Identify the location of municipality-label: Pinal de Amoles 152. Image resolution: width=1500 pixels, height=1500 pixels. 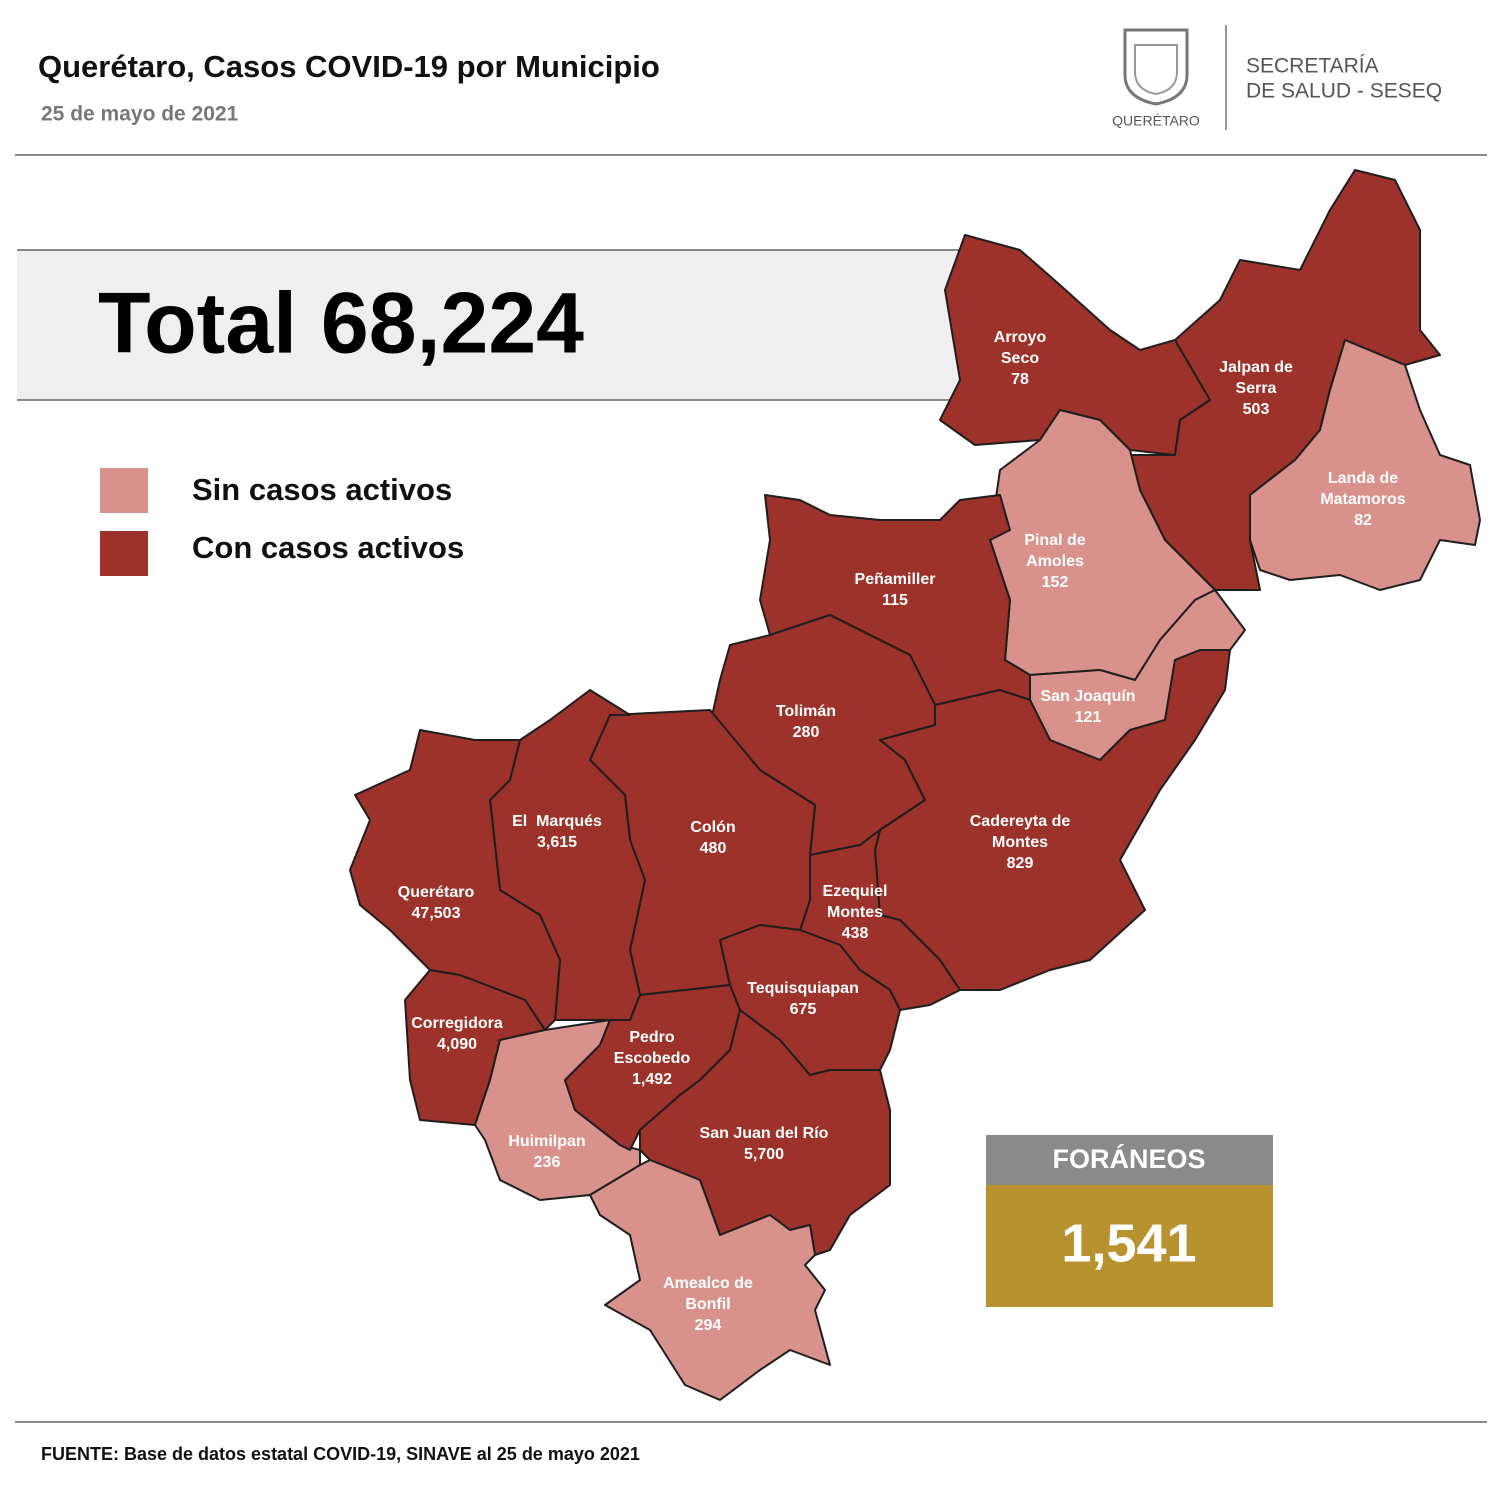
(1054, 561).